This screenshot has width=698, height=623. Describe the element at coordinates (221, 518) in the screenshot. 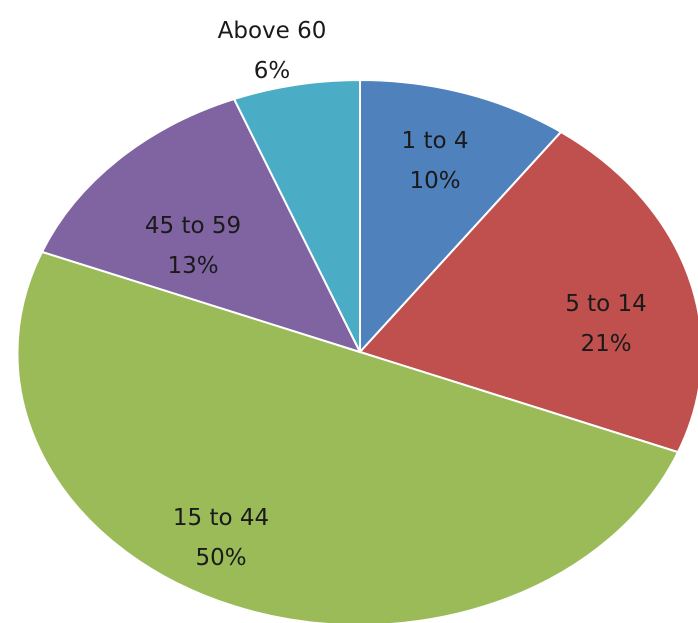

I see `slice-category-label: 15 to 44` at that location.